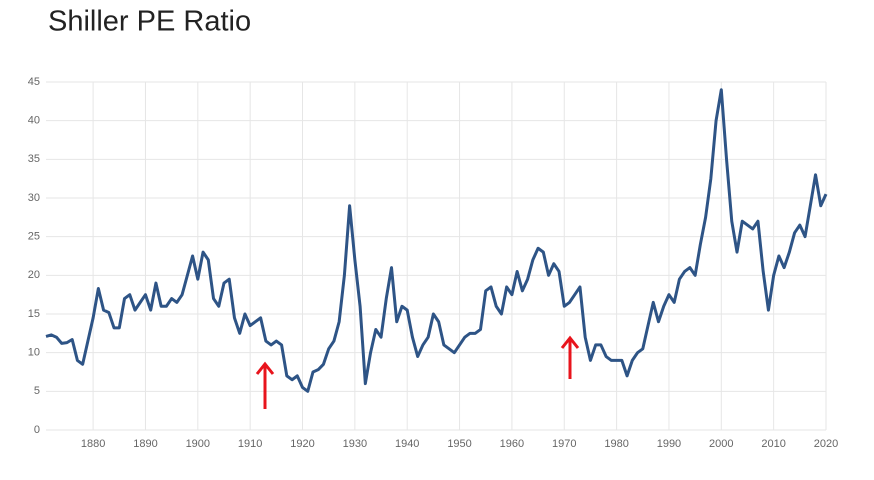  I want to click on y-tick-label: 35, so click(34, 159).